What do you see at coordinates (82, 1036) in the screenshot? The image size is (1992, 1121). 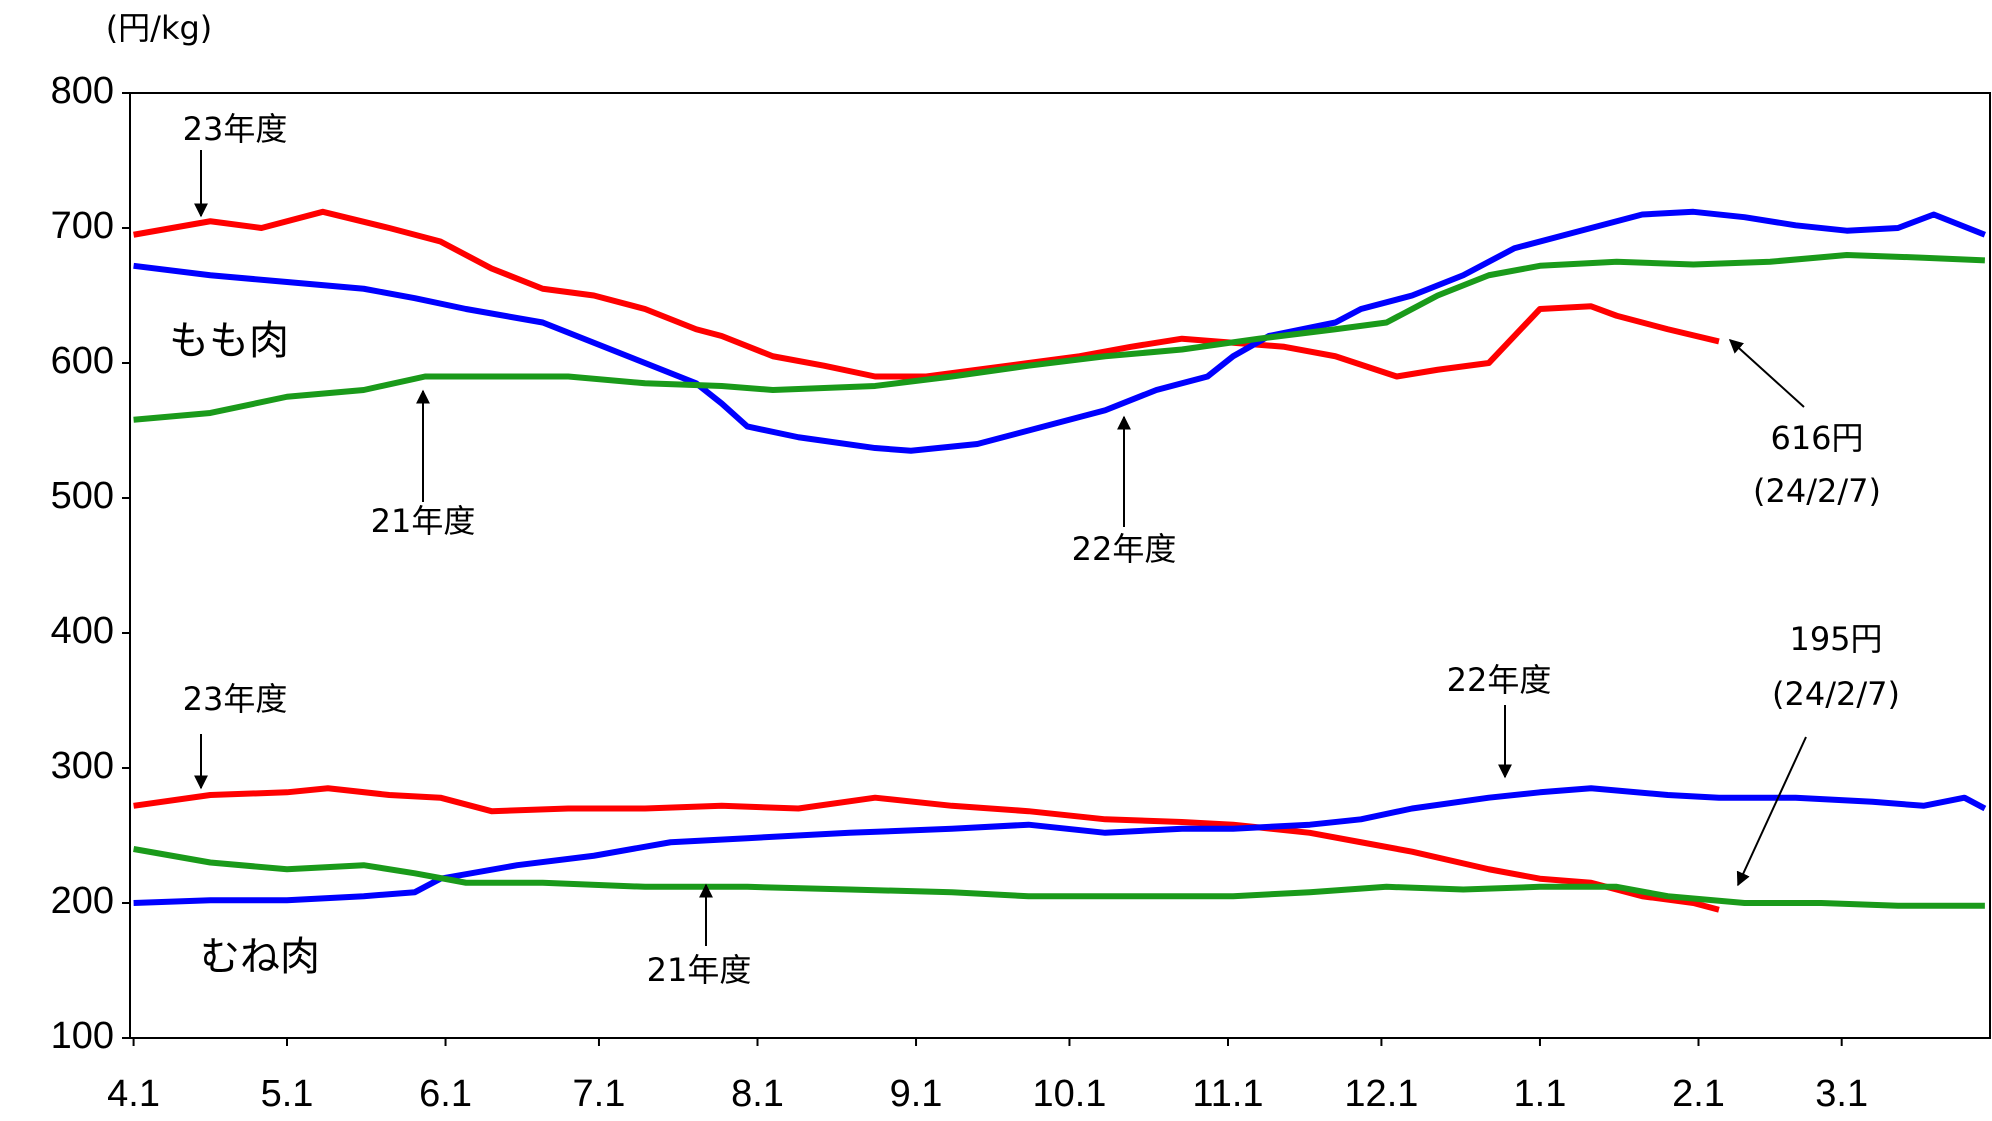 I see `y-tick-label: 100` at bounding box center [82, 1036].